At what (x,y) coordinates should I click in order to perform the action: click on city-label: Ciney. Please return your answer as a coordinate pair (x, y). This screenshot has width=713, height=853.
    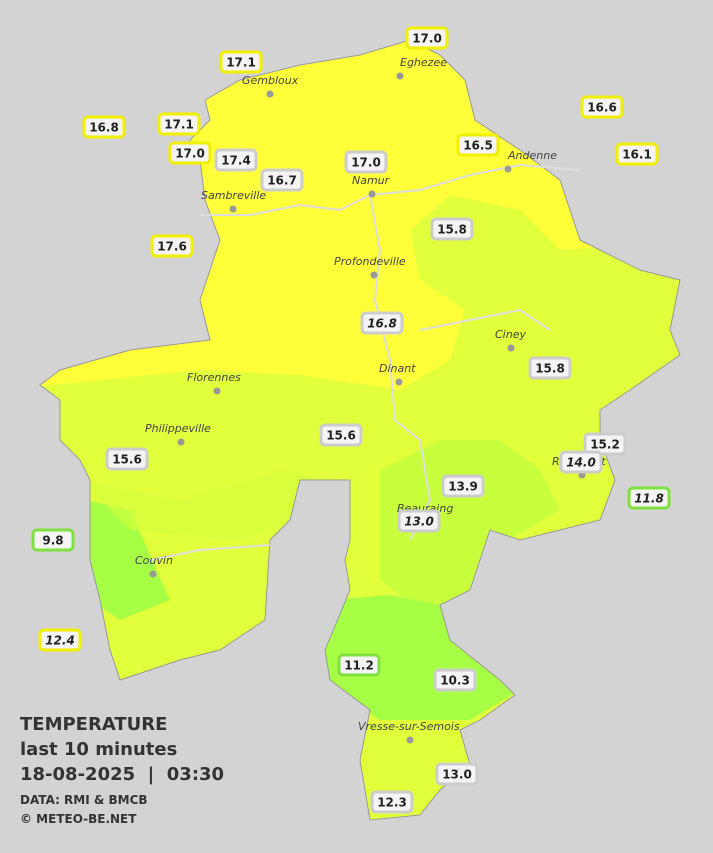
    Looking at the image, I should click on (510, 334).